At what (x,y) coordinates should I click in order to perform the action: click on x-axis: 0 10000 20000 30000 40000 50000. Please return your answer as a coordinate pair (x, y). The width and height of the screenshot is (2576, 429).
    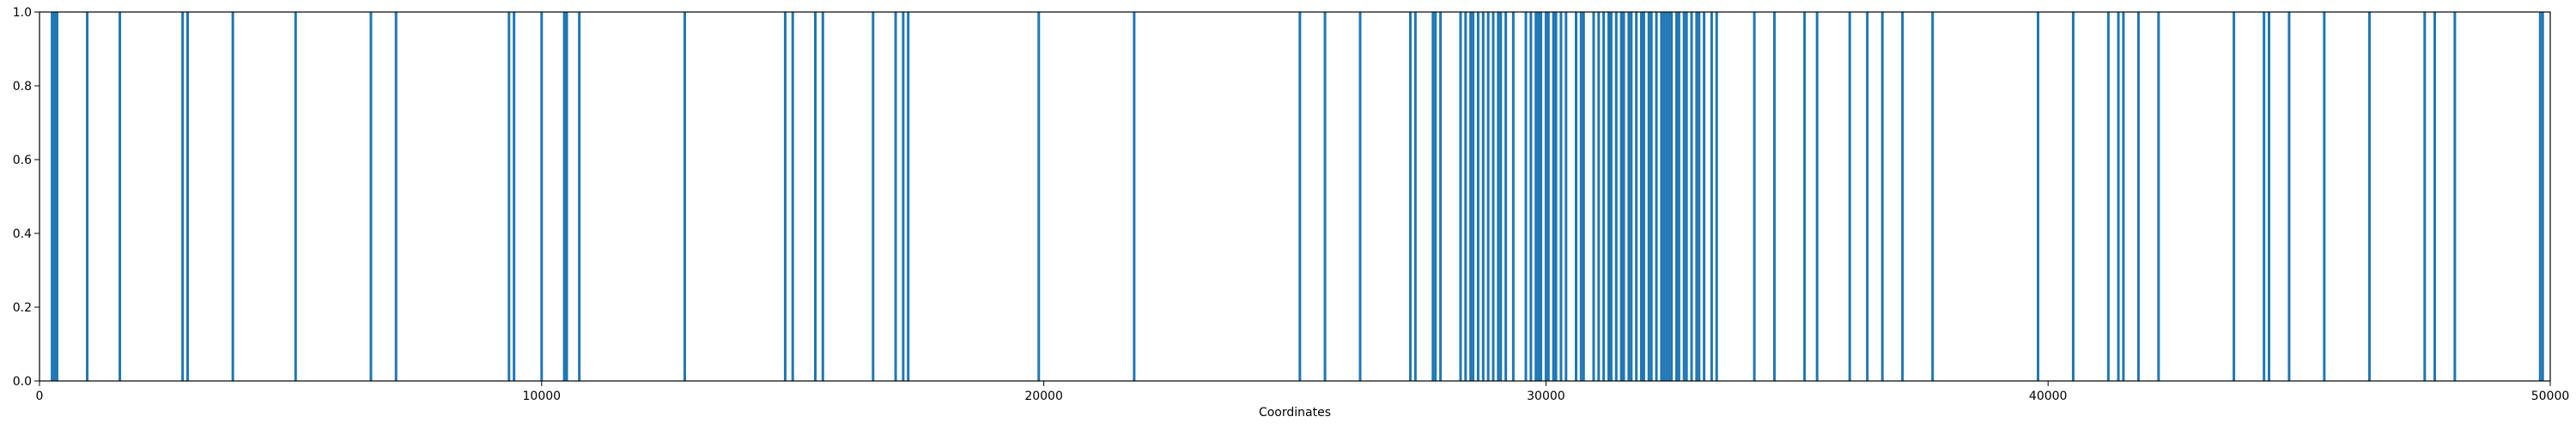
    Looking at the image, I should click on (1303, 392).